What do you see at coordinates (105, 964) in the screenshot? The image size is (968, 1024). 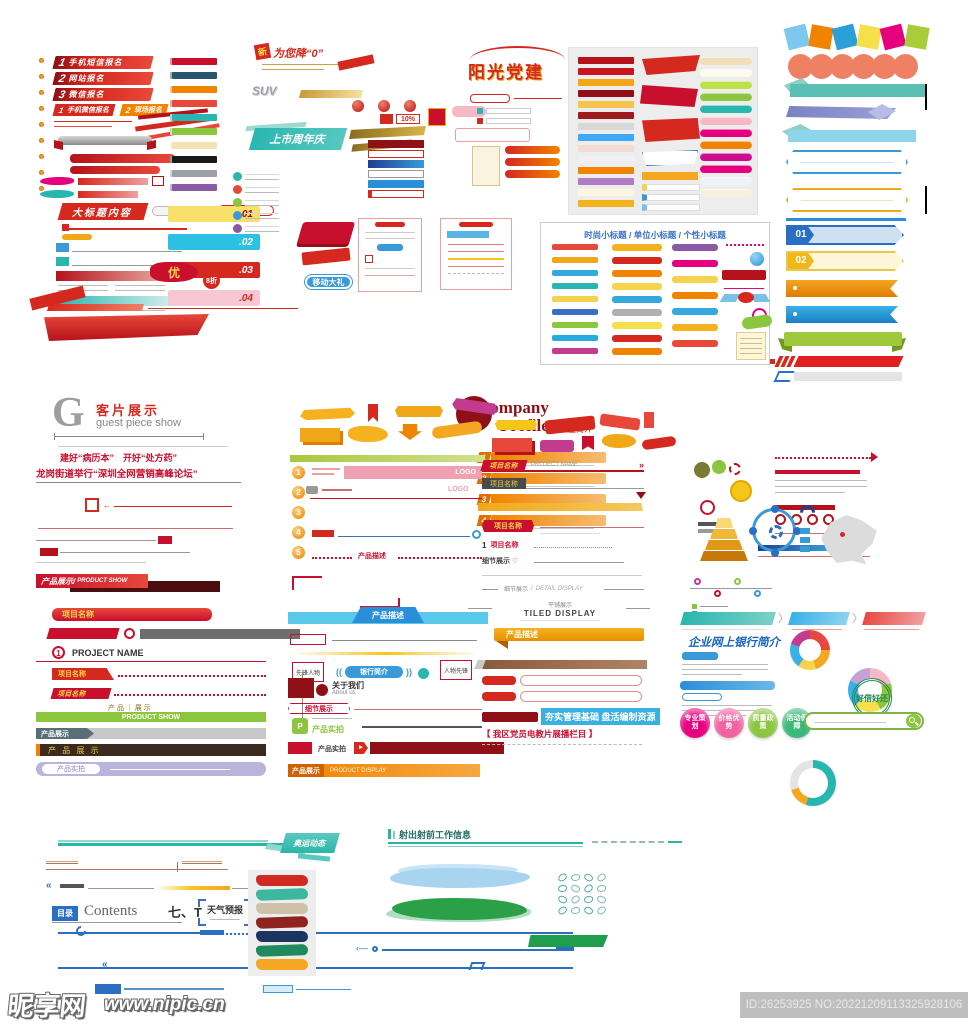 I see `guillemet-ornament: «` at bounding box center [105, 964].